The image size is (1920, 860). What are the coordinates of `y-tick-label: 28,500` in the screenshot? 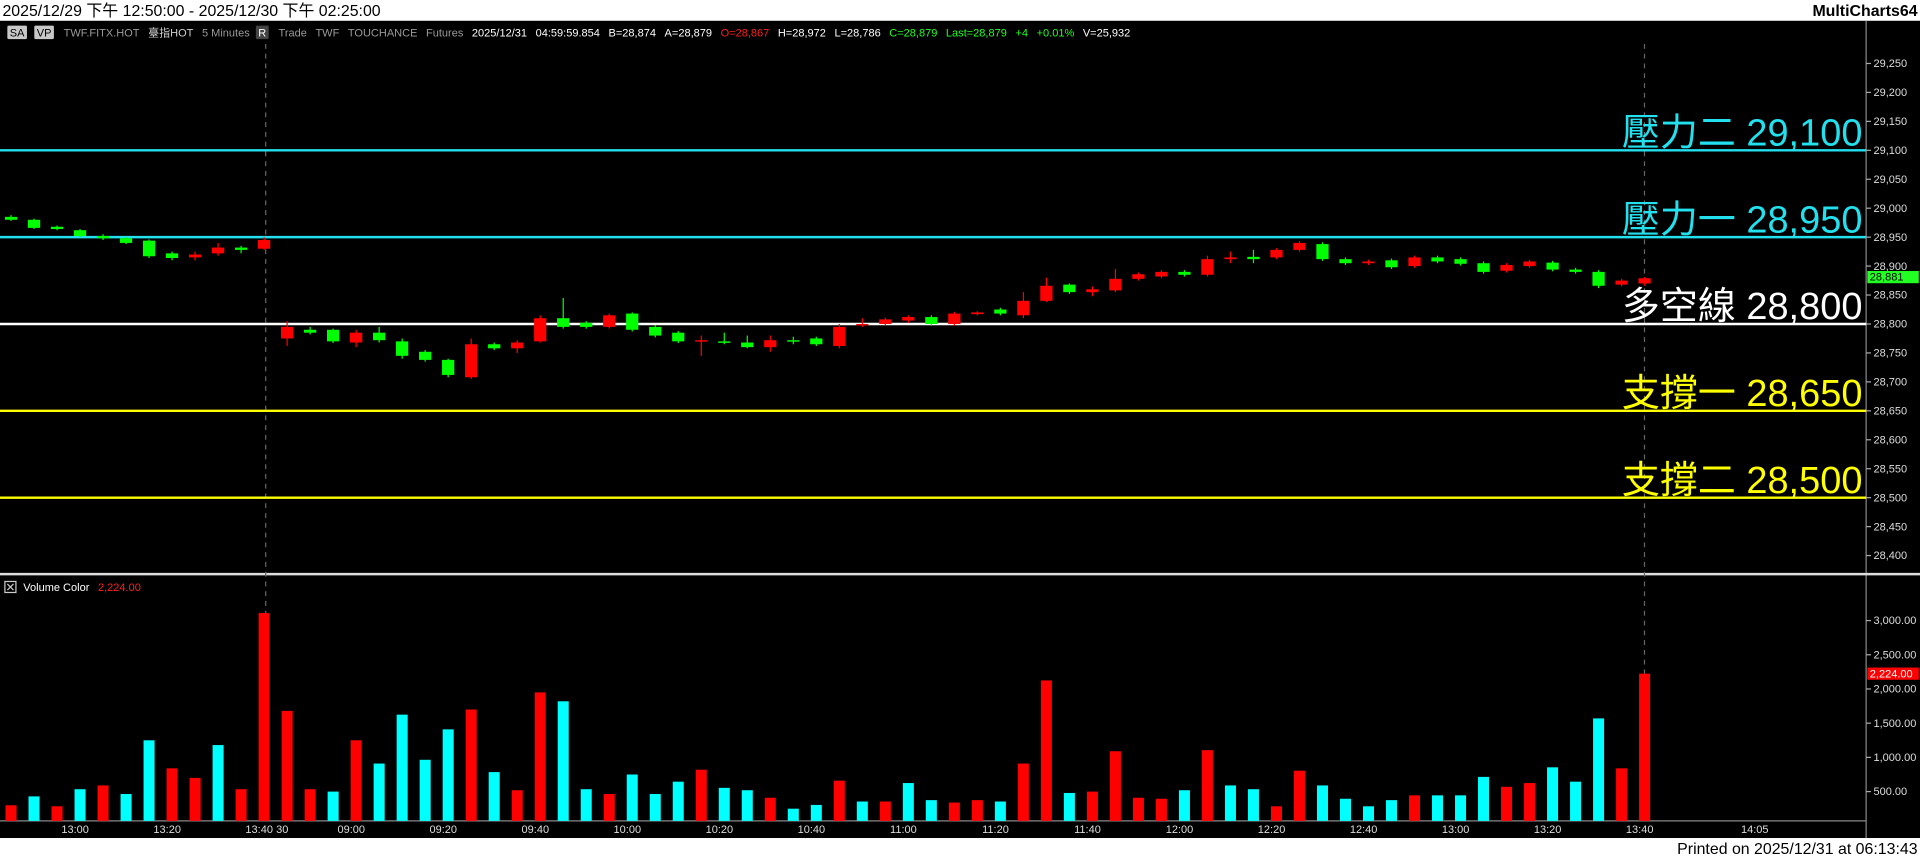 It's located at (1890, 498).